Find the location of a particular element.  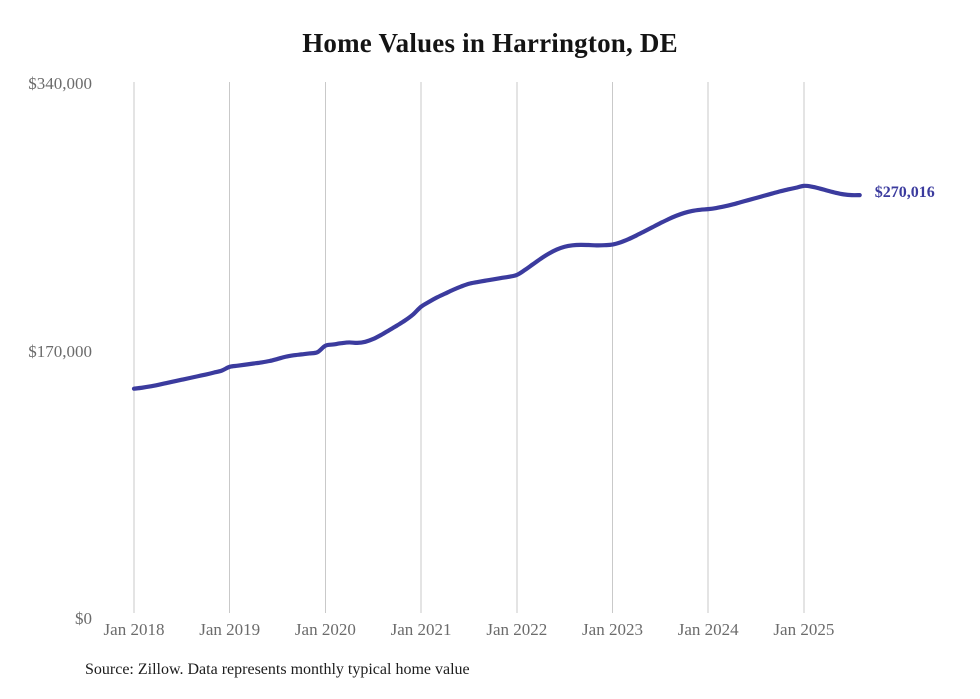

x-tick-label: Jan 2018 is located at coordinates (134, 629).